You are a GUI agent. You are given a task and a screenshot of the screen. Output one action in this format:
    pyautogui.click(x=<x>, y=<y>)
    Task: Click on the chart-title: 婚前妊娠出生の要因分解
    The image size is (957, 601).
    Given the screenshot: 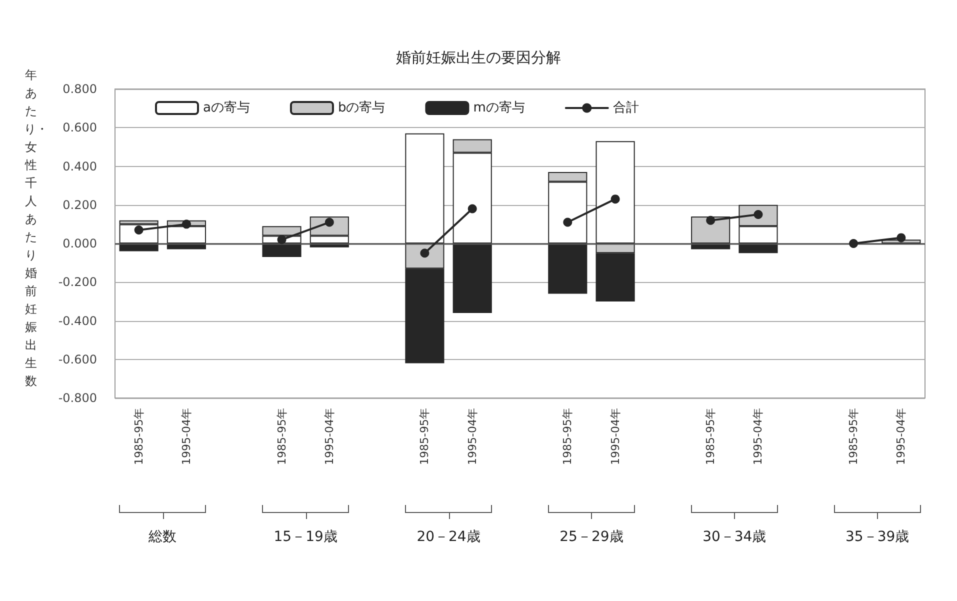 What is the action you would take?
    pyautogui.click(x=478, y=57)
    